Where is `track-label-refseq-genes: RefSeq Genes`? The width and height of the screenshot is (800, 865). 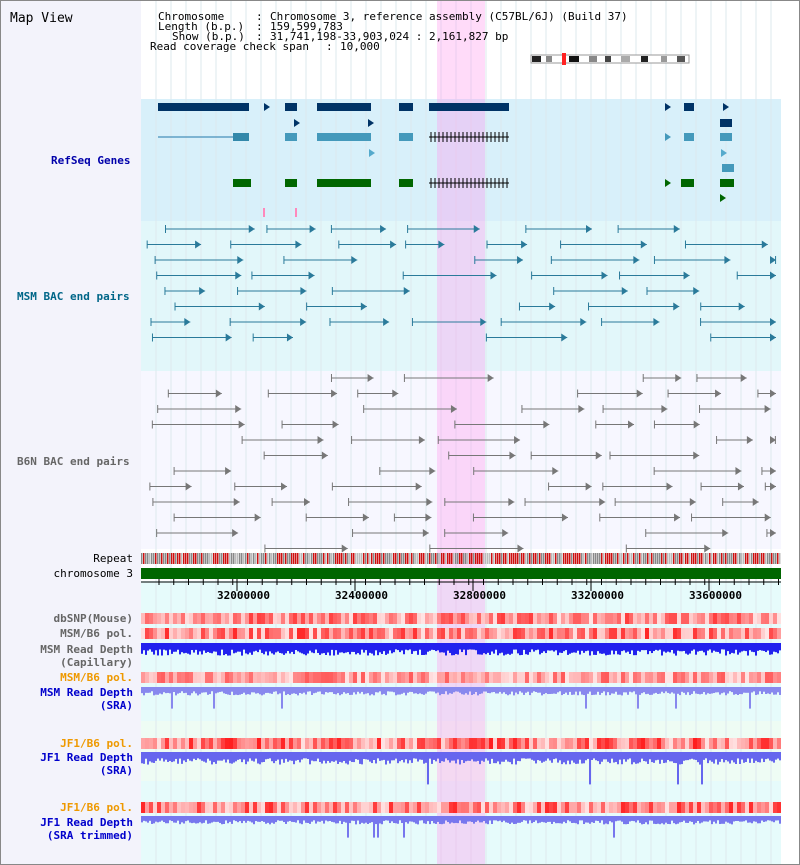
track-label-refseq-genes: RefSeq Genes is located at coordinates (91, 160).